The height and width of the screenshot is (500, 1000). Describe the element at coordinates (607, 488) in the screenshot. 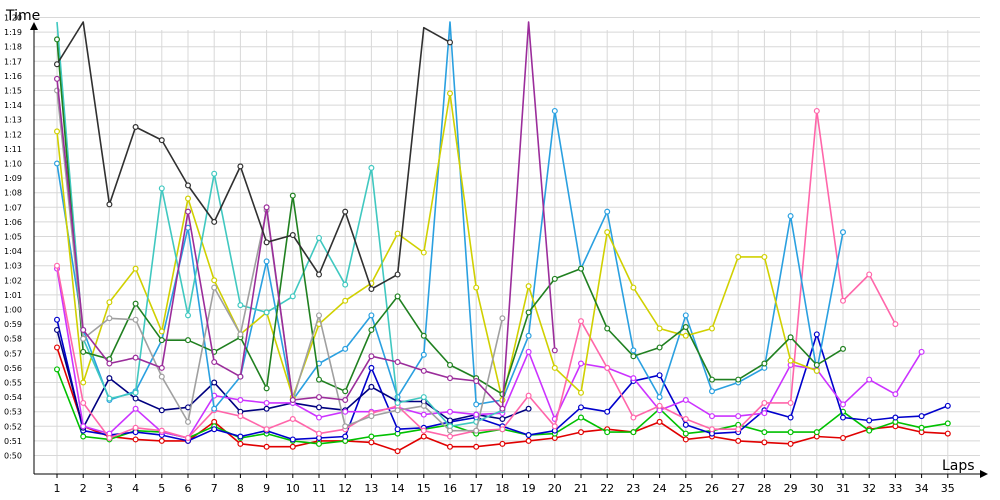

I see `x-tick-label: 22` at that location.